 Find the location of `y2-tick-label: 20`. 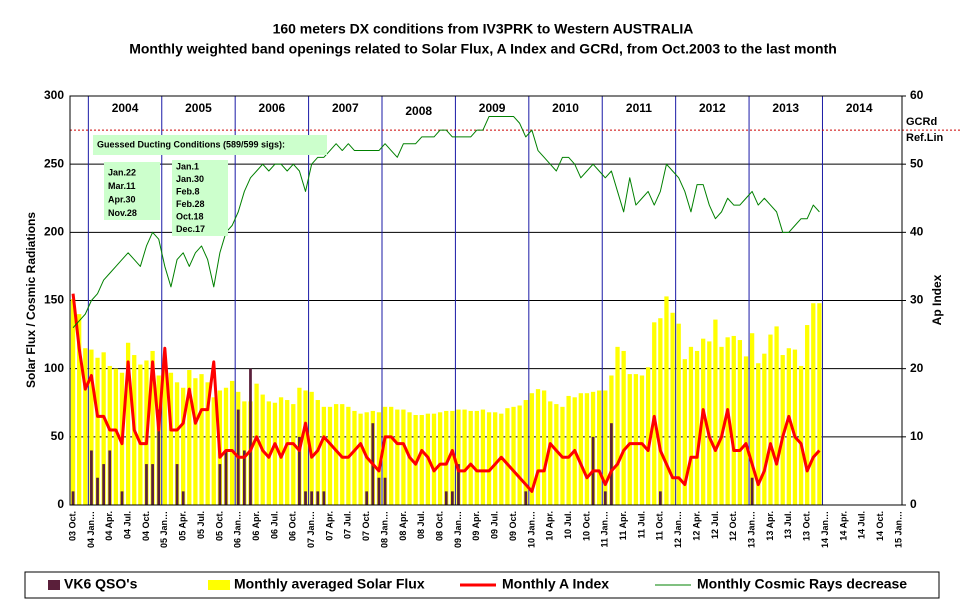

y2-tick-label: 20 is located at coordinates (917, 368).